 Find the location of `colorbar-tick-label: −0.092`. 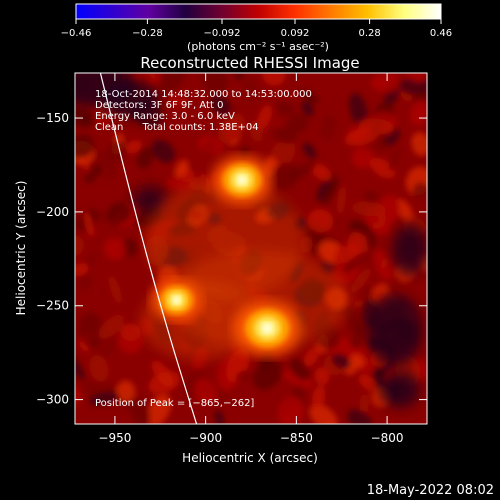

colorbar-tick-label: −0.092 is located at coordinates (221, 33).